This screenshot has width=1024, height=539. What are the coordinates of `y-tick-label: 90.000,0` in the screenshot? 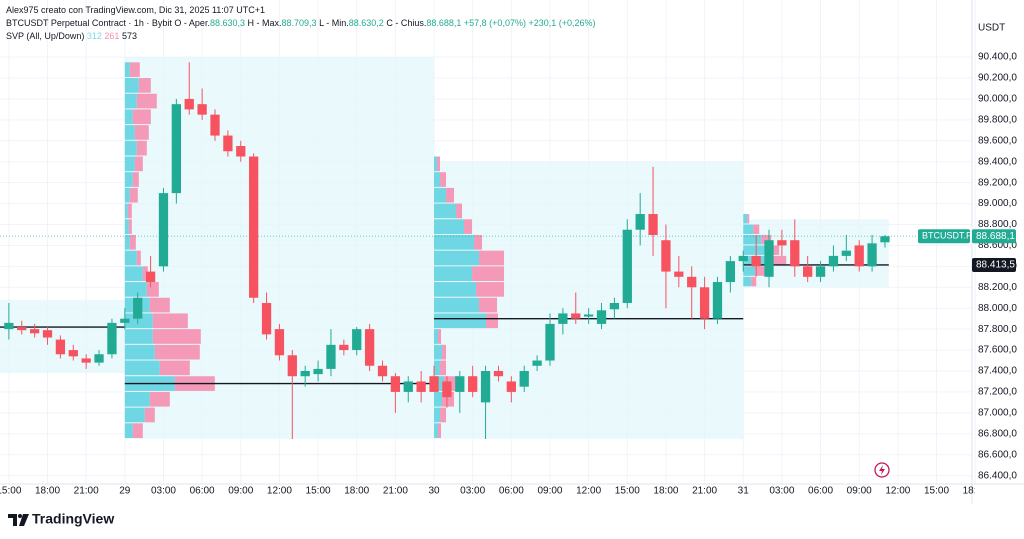 It's located at (997, 99).